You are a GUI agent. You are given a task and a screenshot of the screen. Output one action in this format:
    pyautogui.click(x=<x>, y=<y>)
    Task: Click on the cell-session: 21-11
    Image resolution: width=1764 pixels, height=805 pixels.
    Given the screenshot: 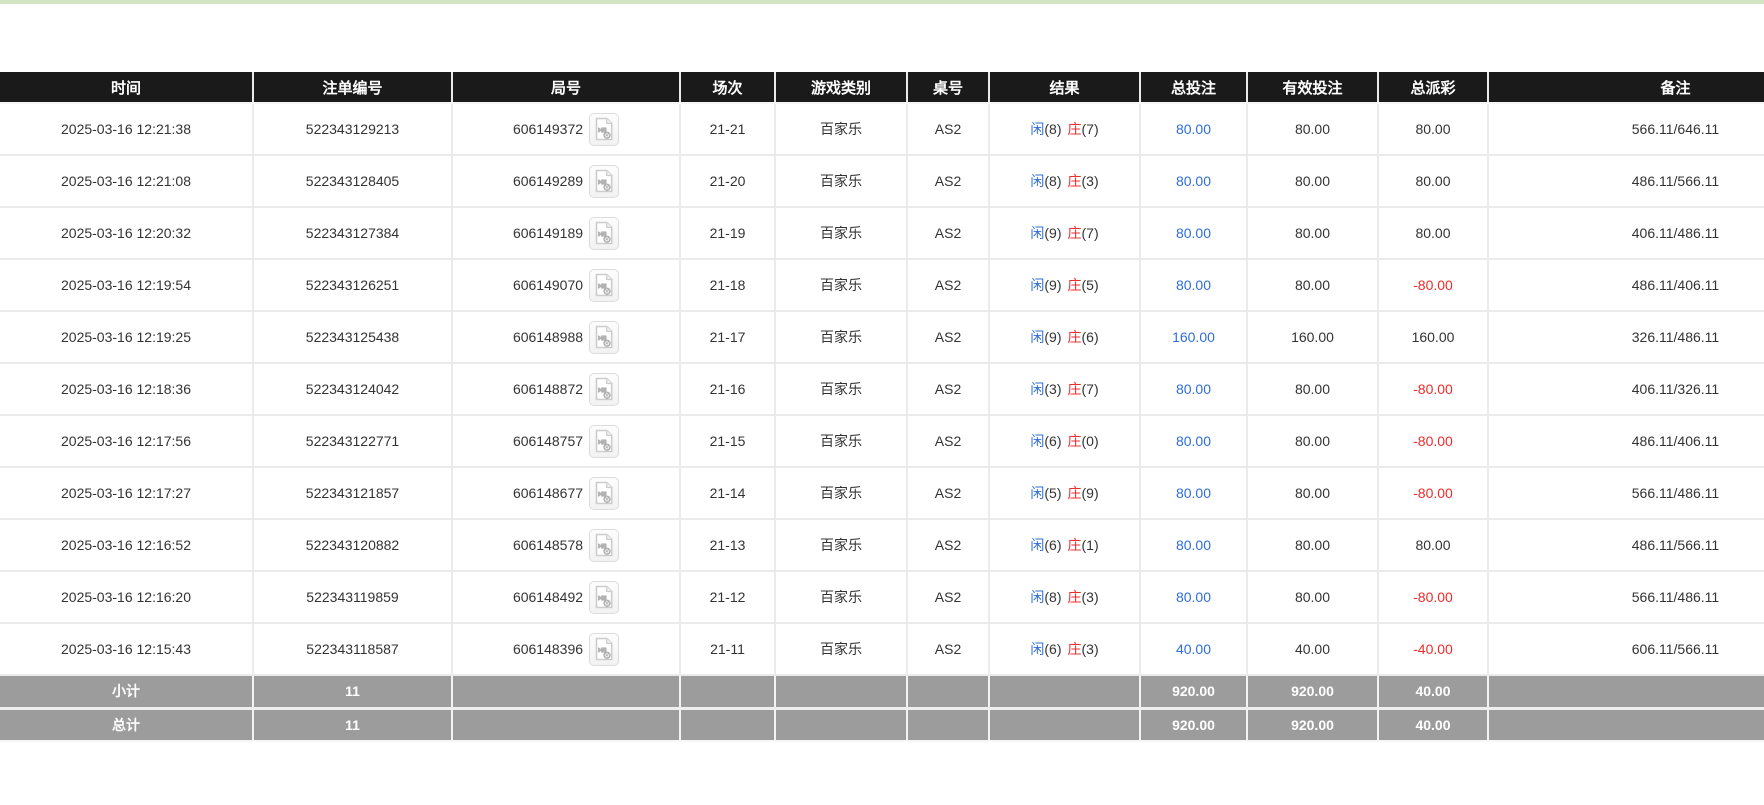 What is the action you would take?
    pyautogui.click(x=728, y=649)
    